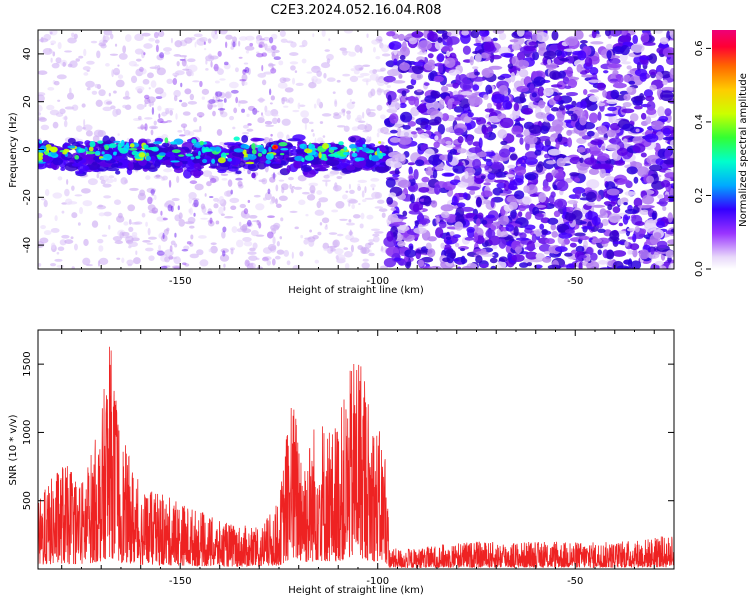  Describe the element at coordinates (575, 281) in the screenshot. I see `spectrogram-xtick-label: -50` at that location.